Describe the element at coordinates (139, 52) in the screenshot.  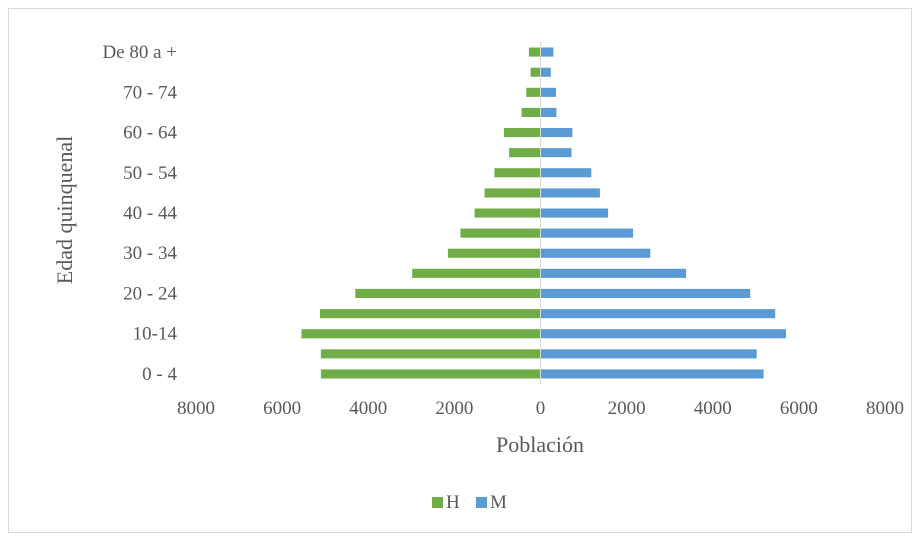
I see `y-tick-label: De 80 a +` at that location.